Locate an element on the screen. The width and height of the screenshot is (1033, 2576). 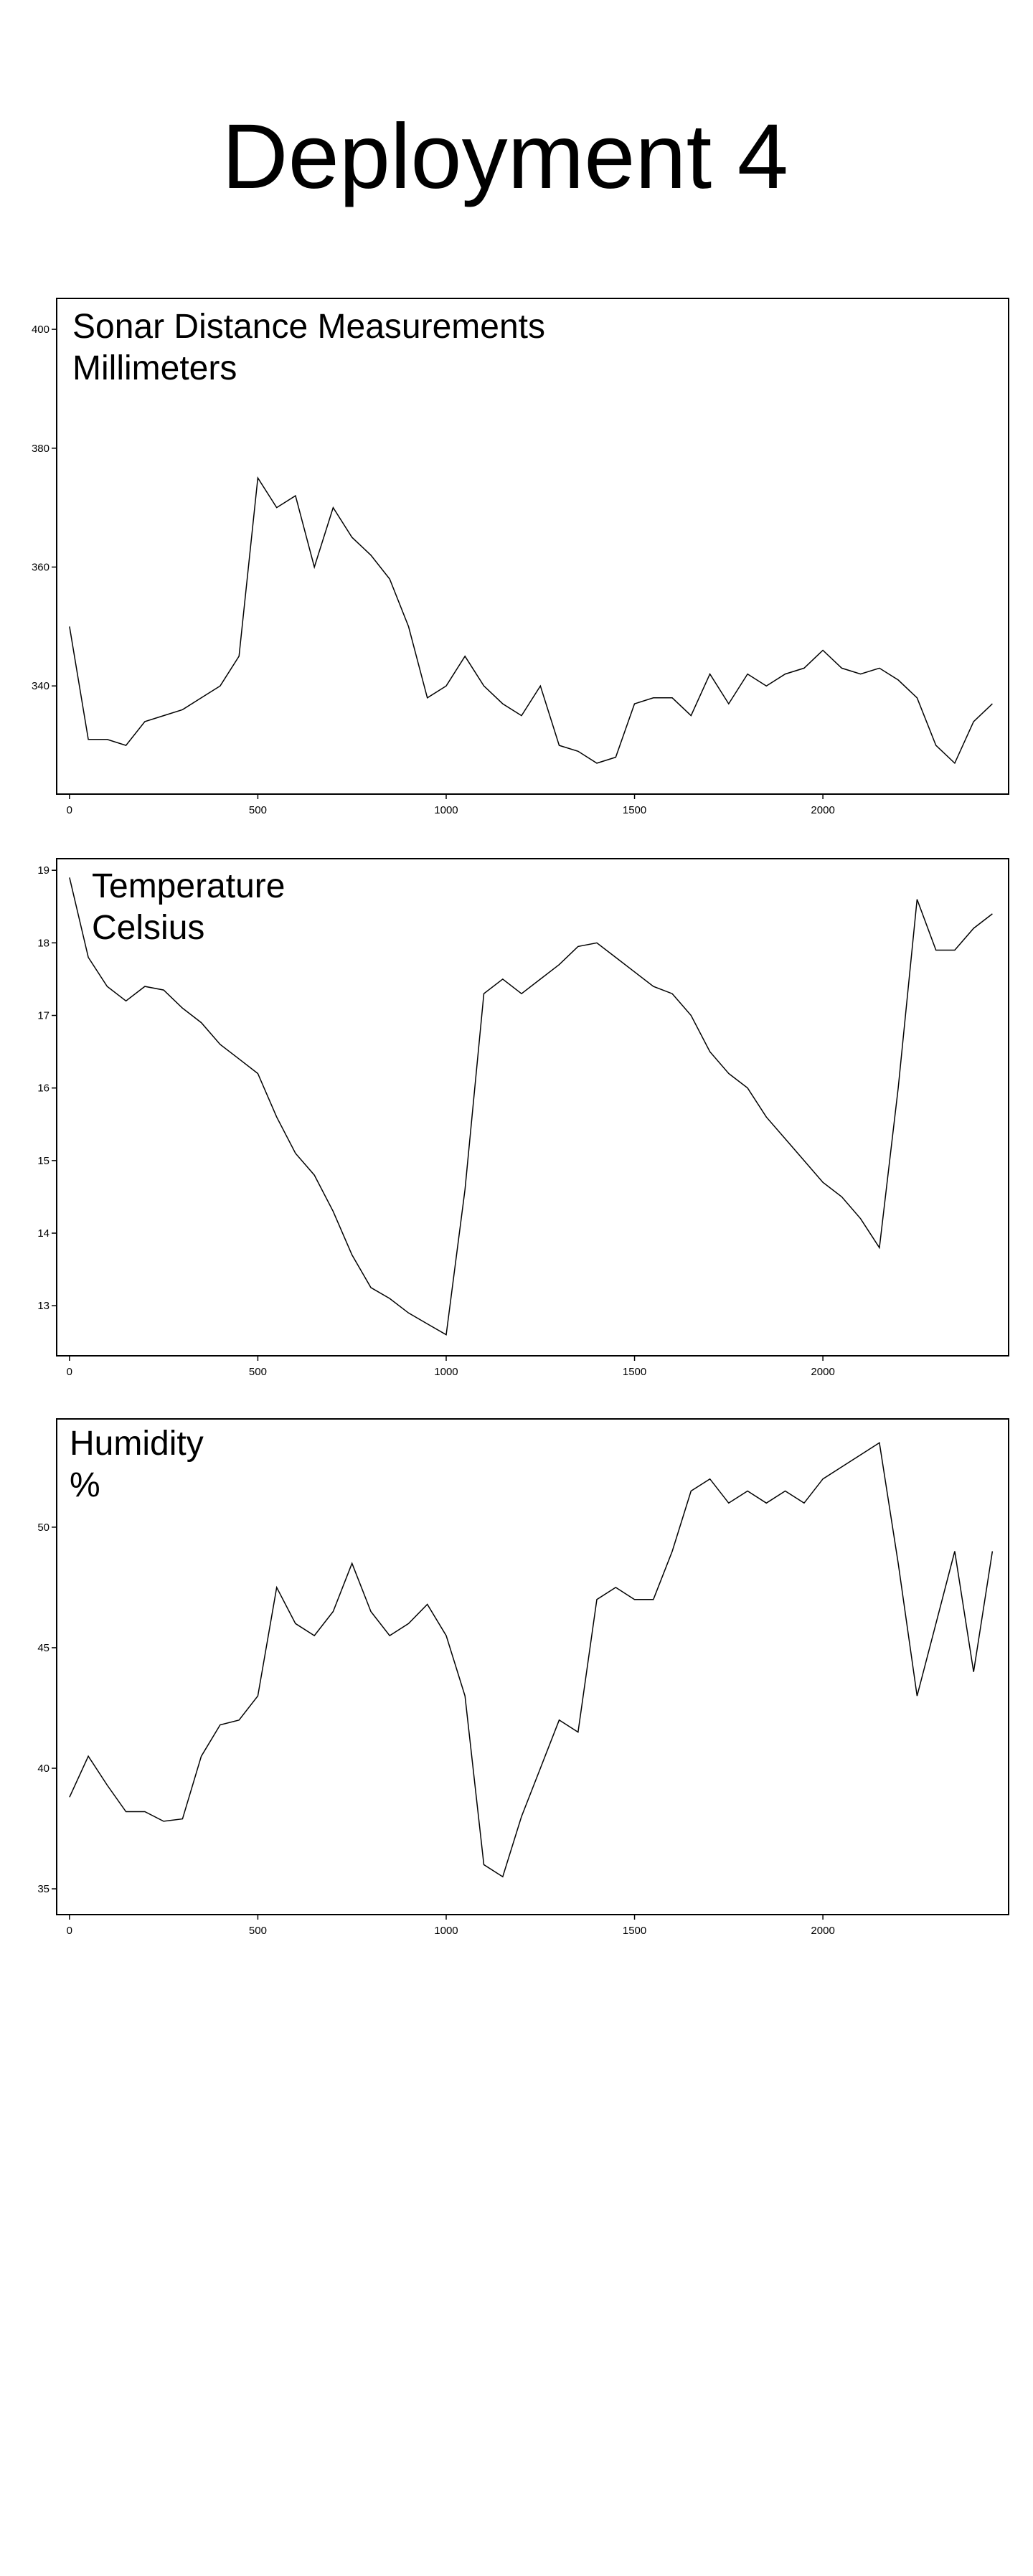
y-tick-label: 16 is located at coordinates (43, 1088).